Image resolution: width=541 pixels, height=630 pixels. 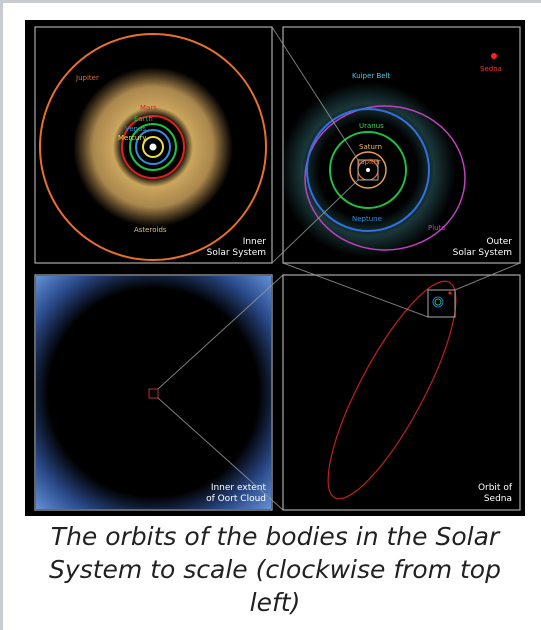 I want to click on label: Pluto, so click(x=437, y=228).